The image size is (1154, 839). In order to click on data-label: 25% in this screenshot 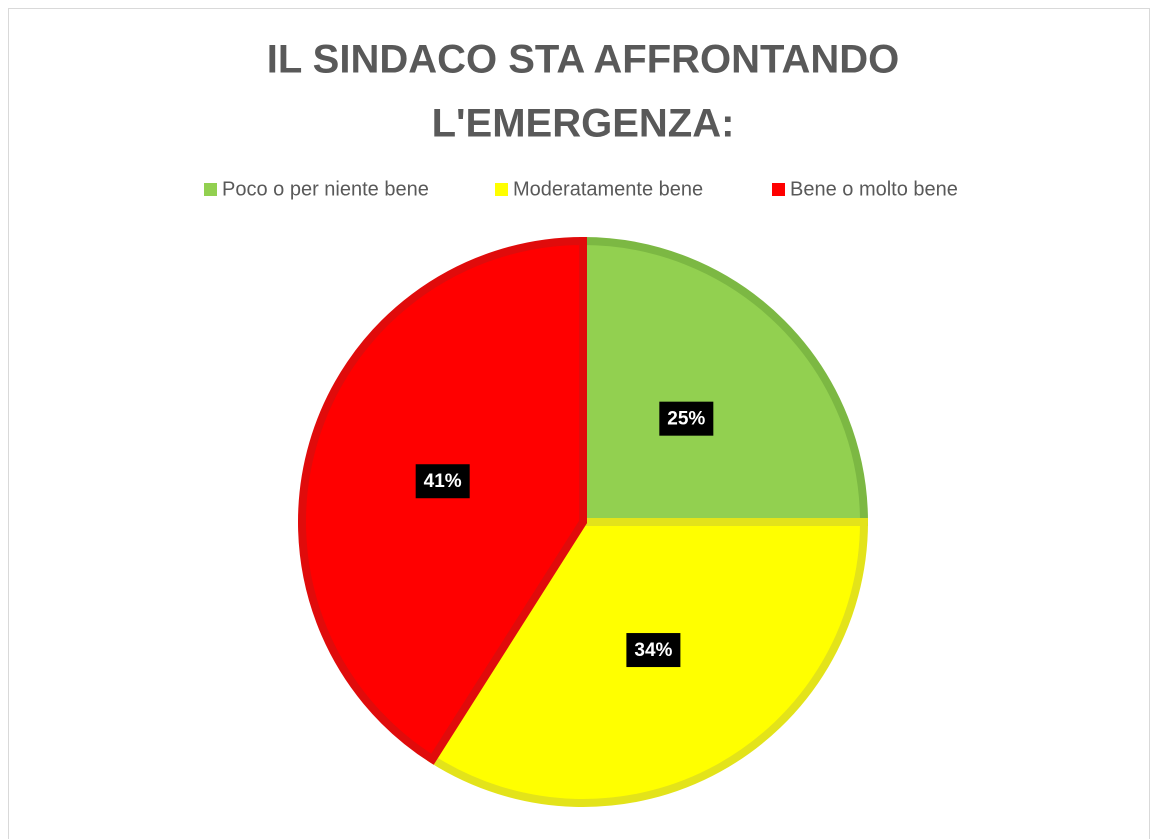, I will do `click(686, 419)`.